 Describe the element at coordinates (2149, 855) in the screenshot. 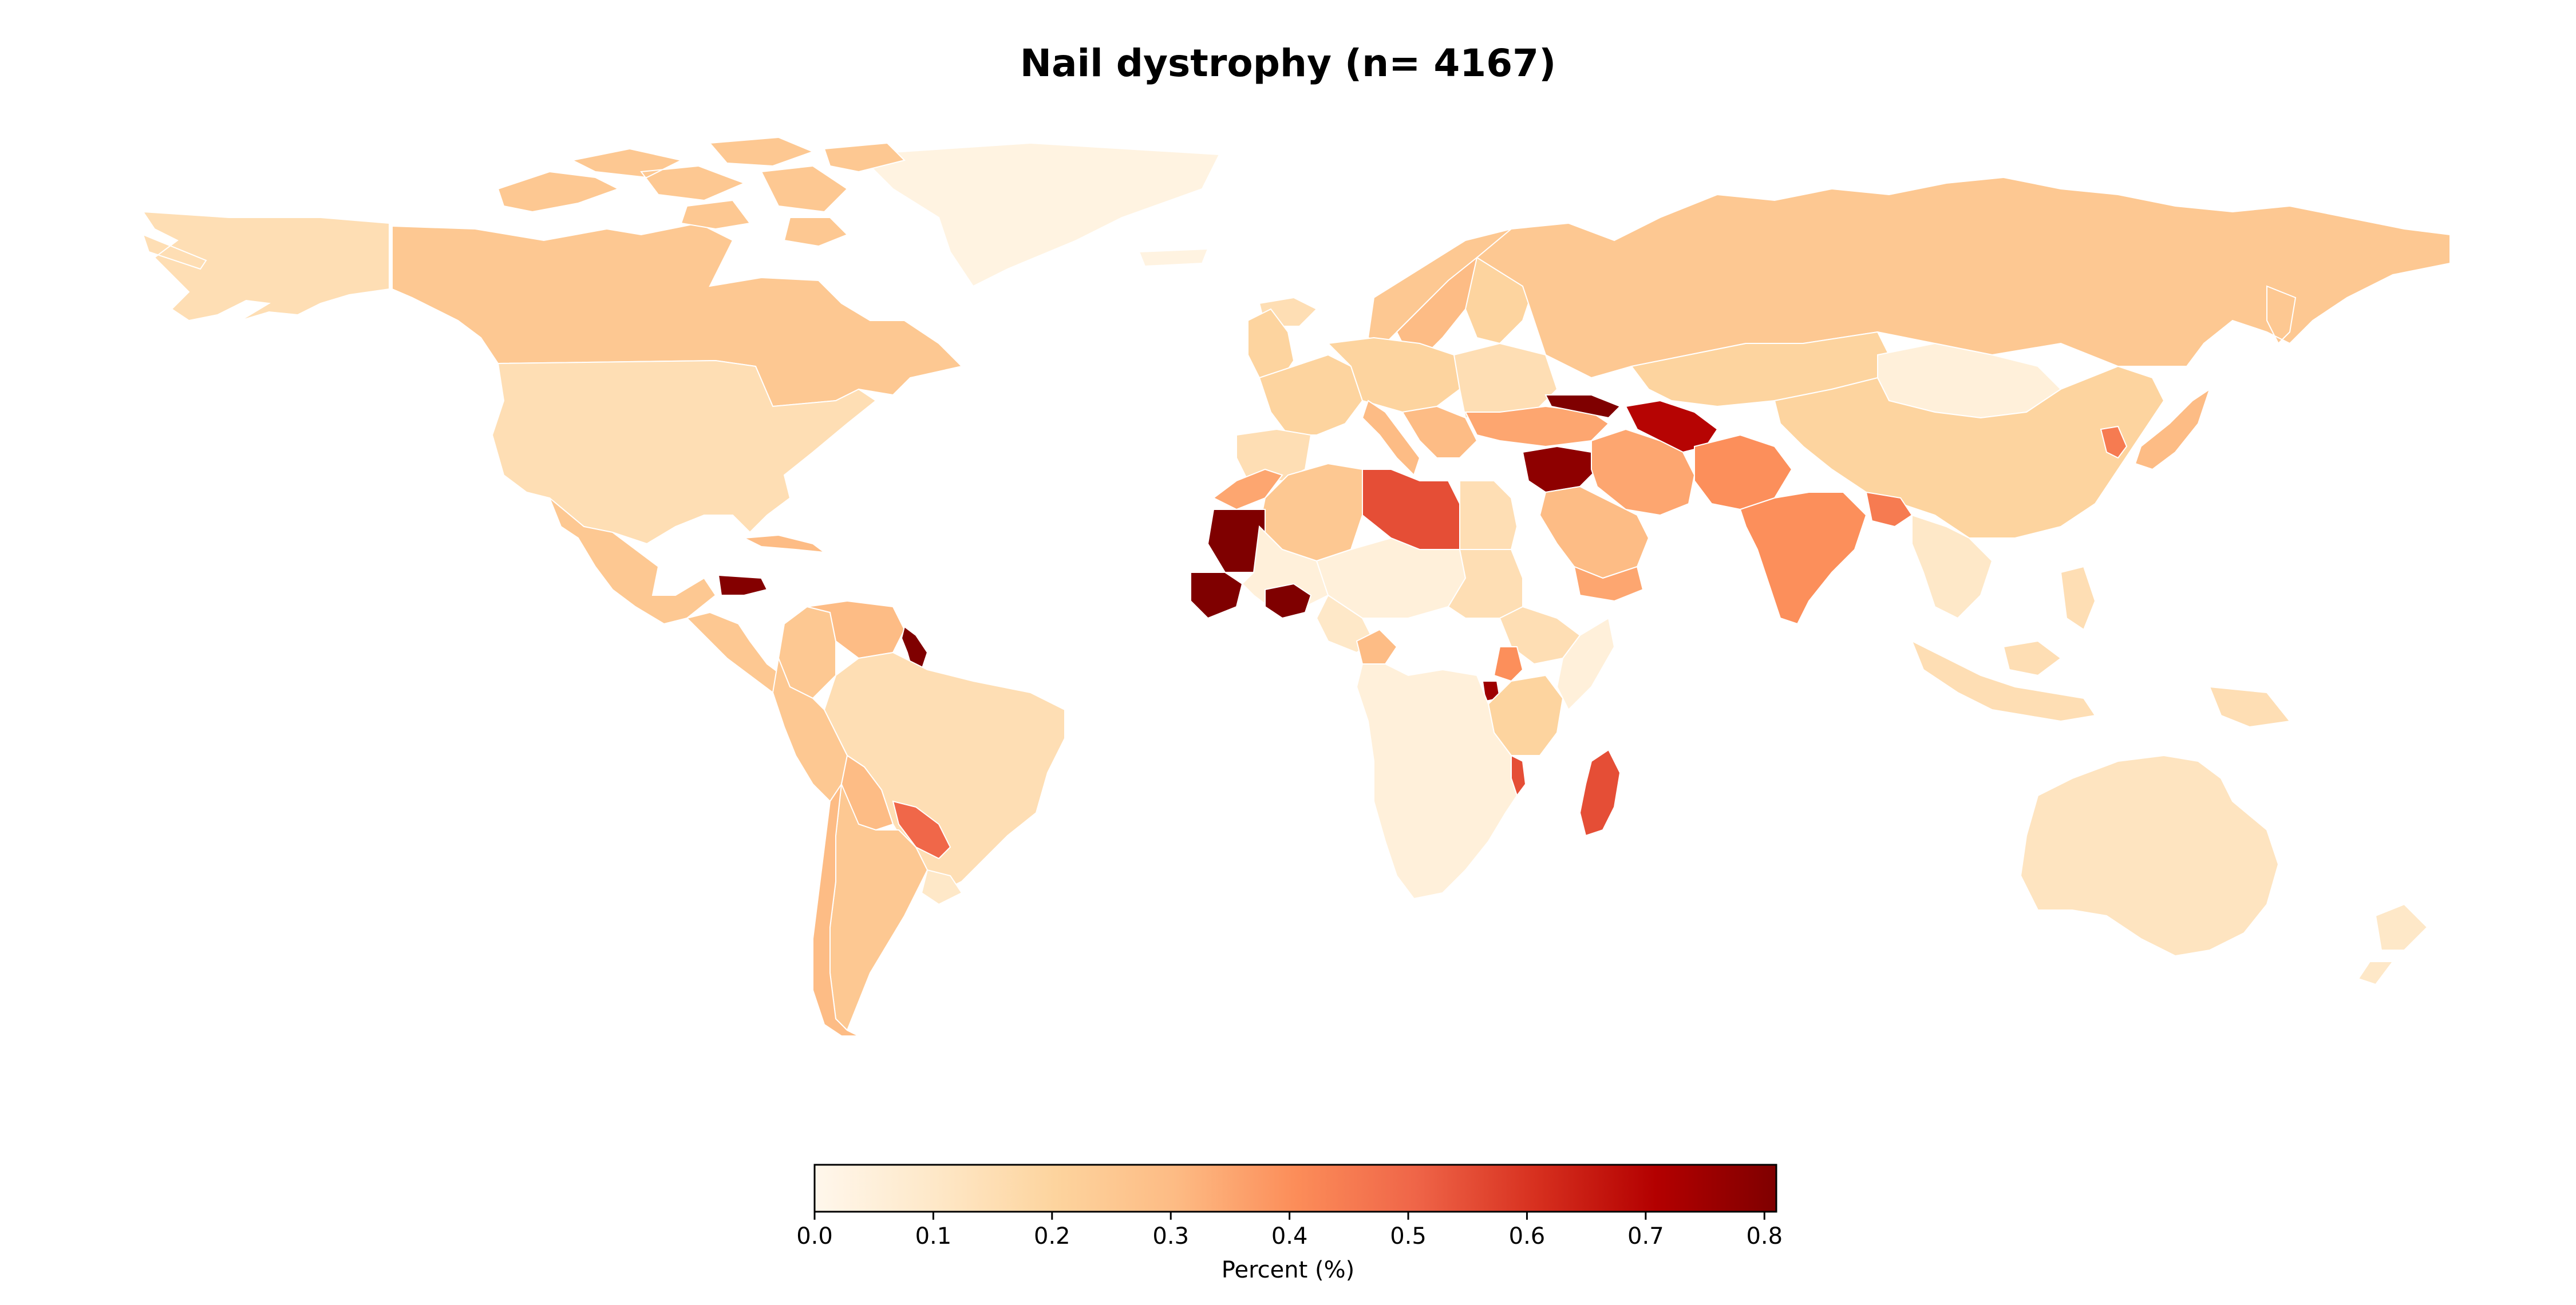

I see `region-australia` at that location.